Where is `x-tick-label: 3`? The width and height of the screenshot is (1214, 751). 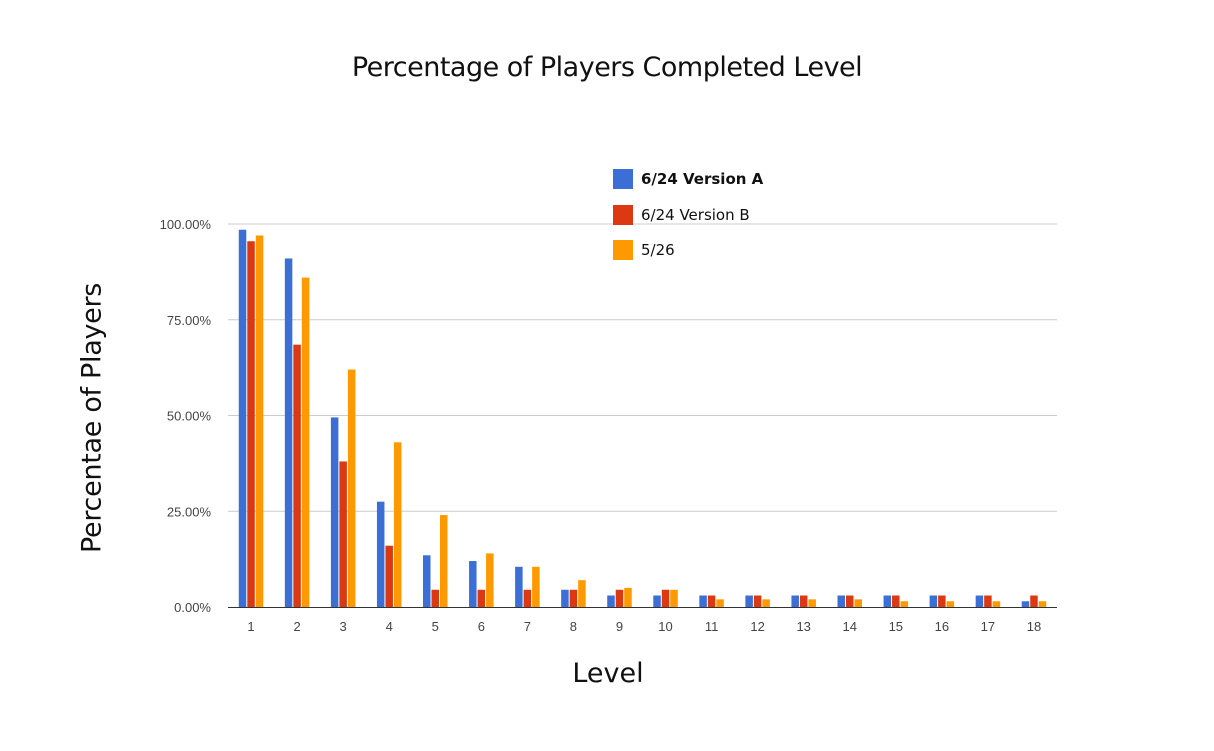
x-tick-label: 3 is located at coordinates (343, 626).